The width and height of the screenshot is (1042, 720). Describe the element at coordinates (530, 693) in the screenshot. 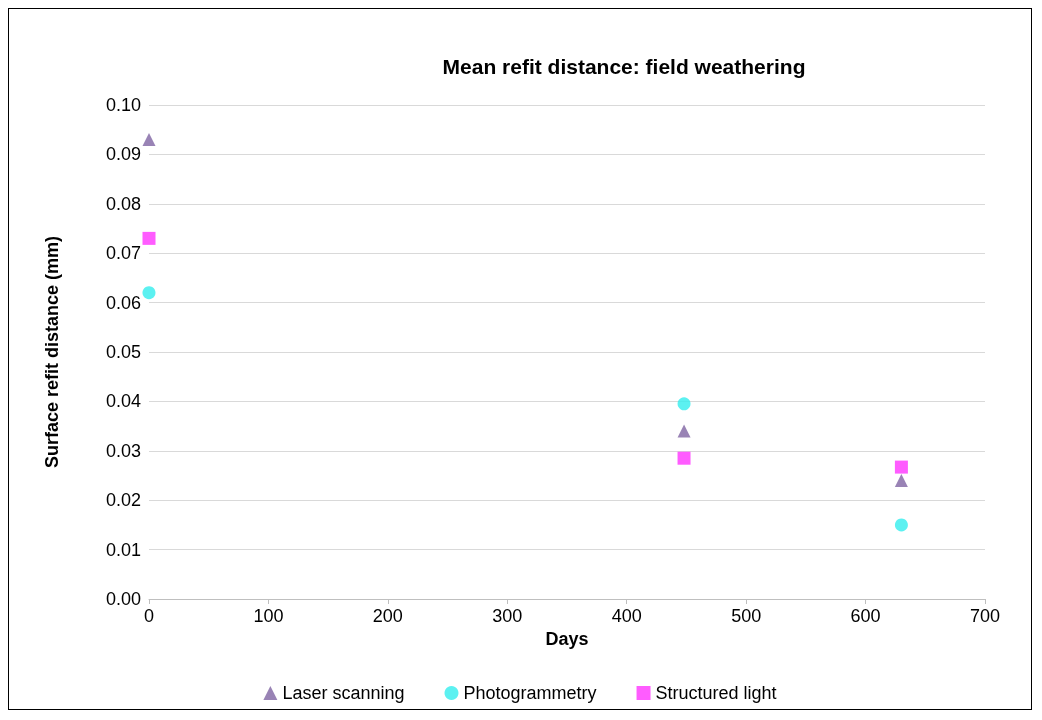

I see `legend-label: Photogrammetry` at that location.